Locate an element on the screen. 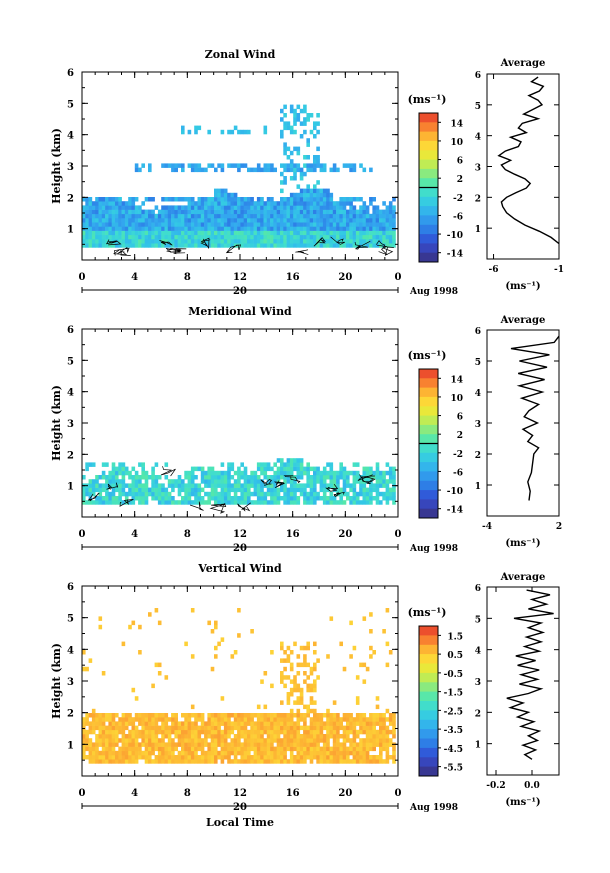 Image resolution: width=610 pixels, height=873 pixels. x-tick-label: 4 is located at coordinates (134, 277).